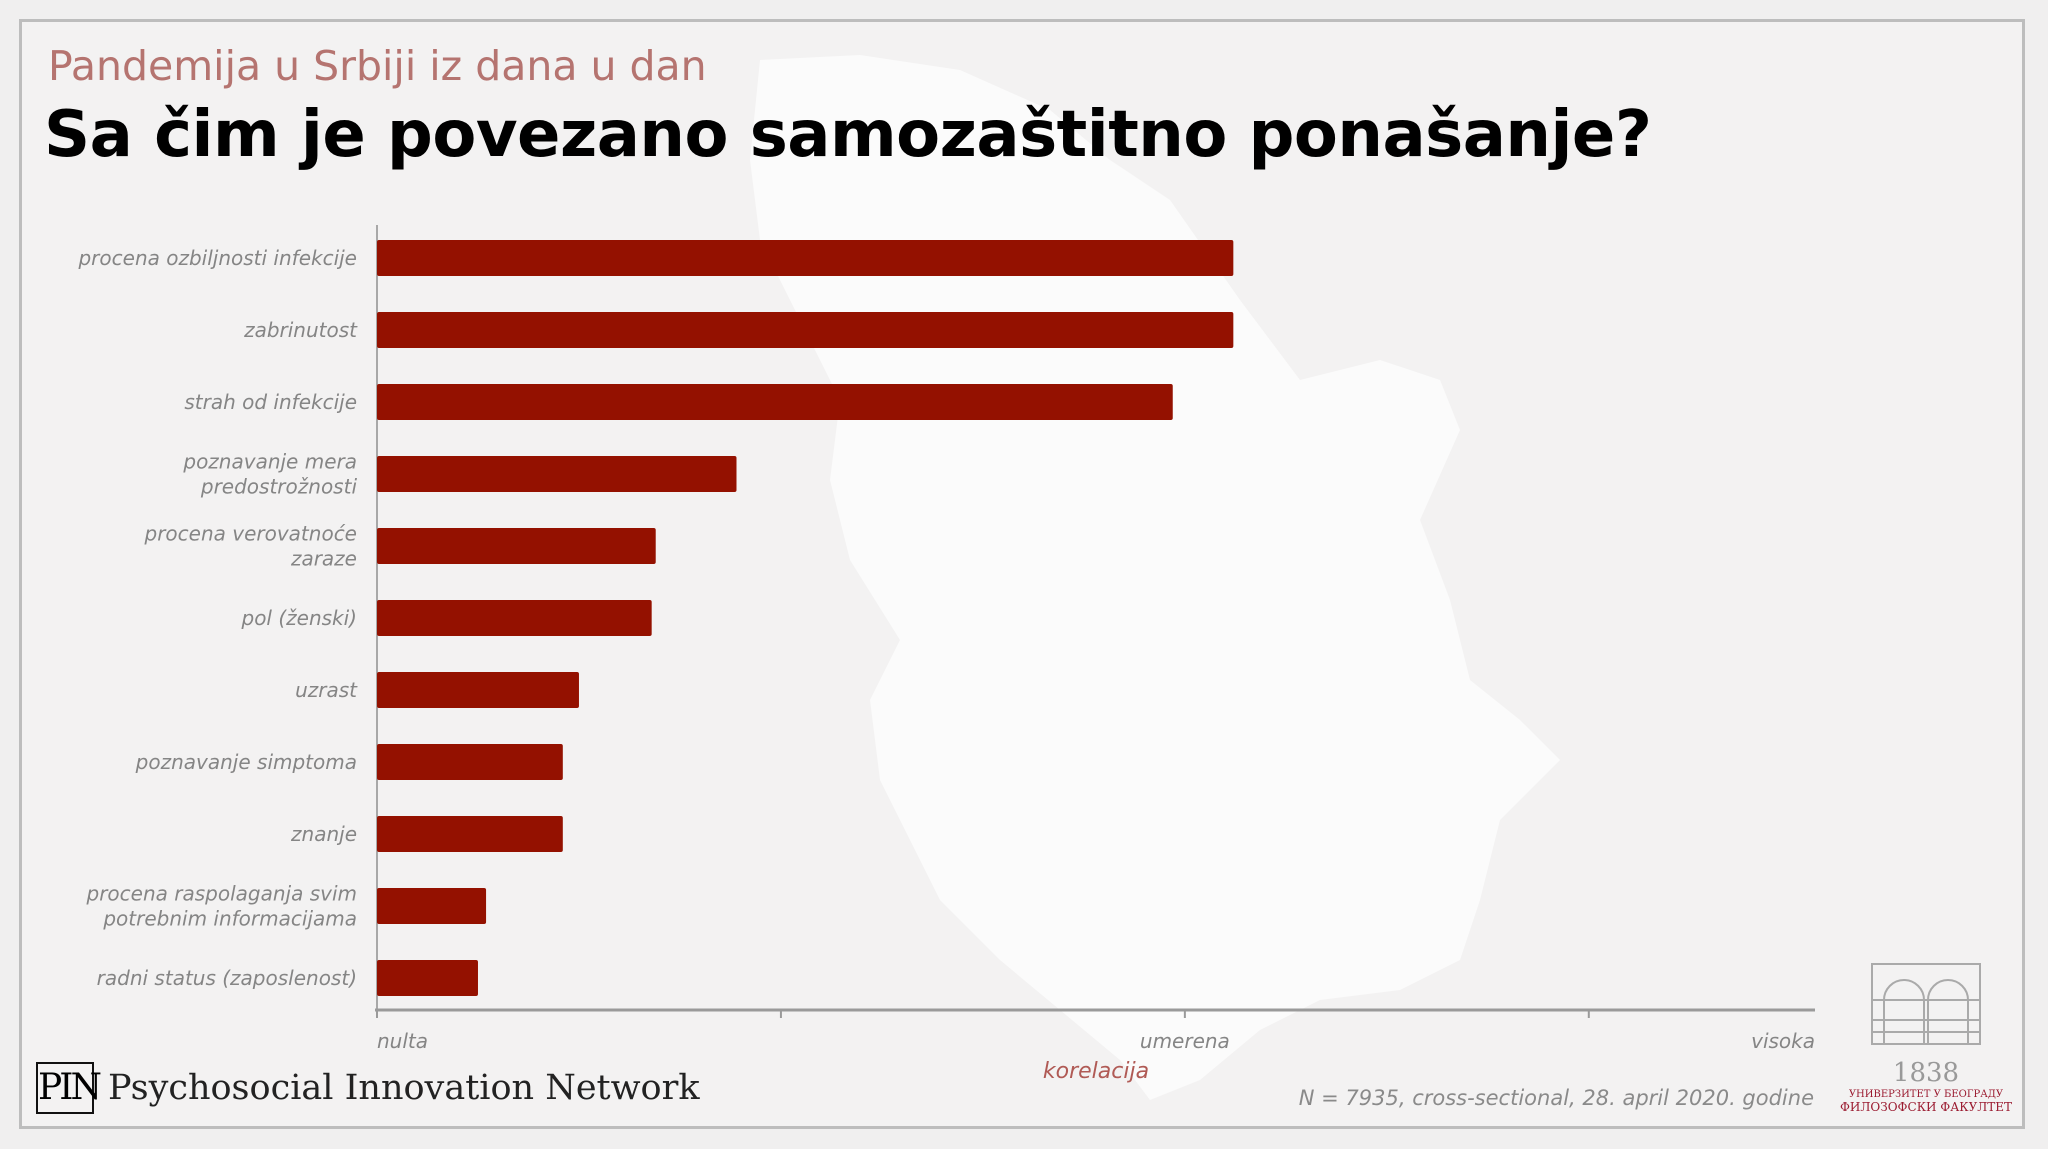  What do you see at coordinates (227, 978) in the screenshot?
I see `category-label: radni status (zaposlenost)` at bounding box center [227, 978].